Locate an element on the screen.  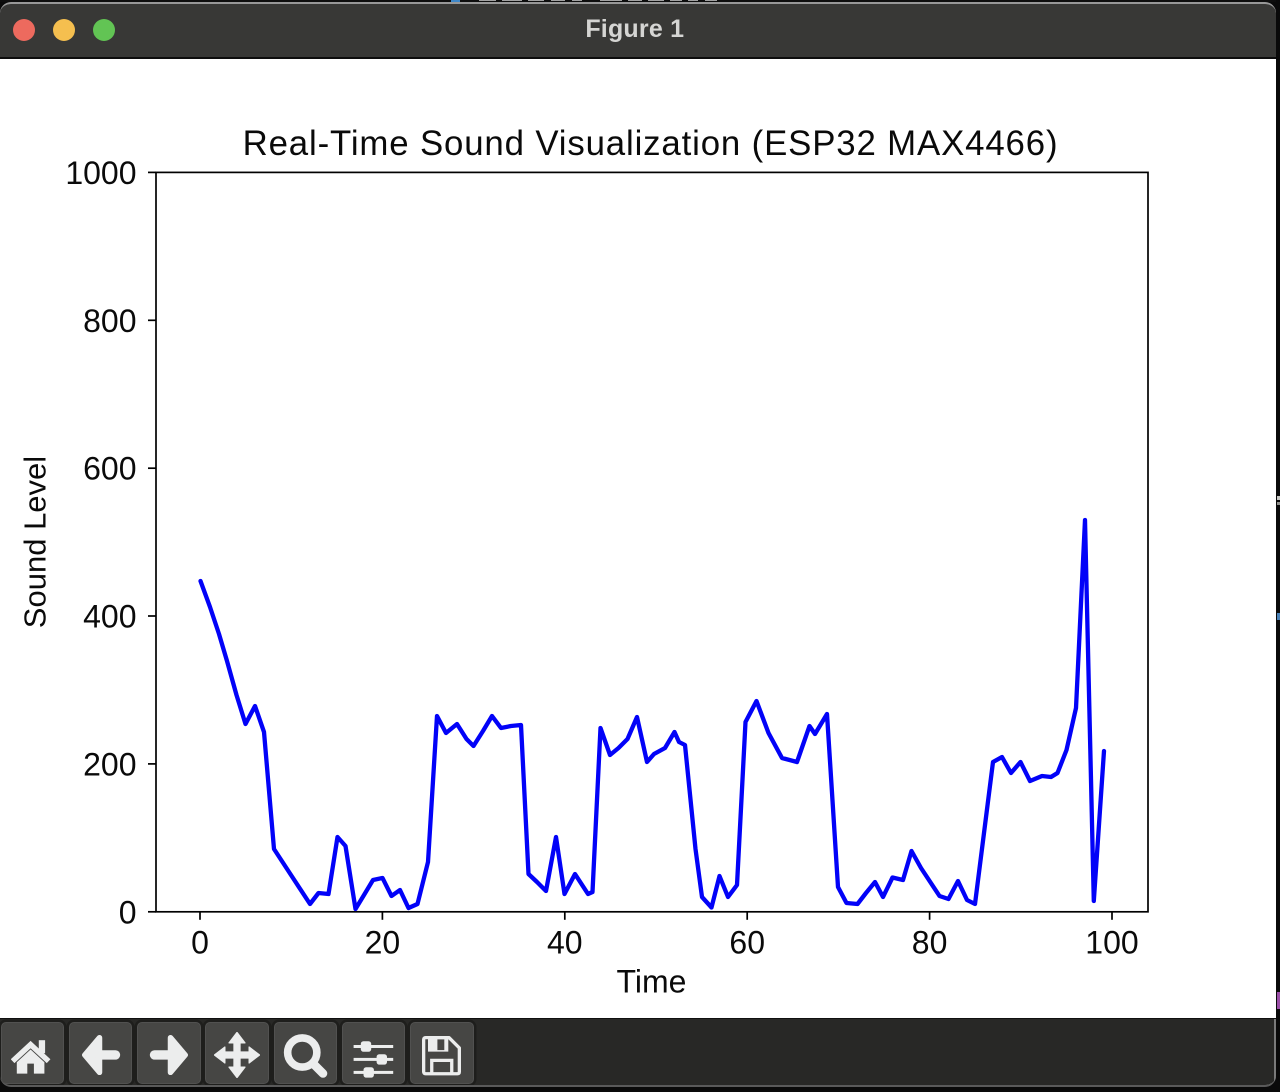
svg-text: 200 is located at coordinates (109, 764).